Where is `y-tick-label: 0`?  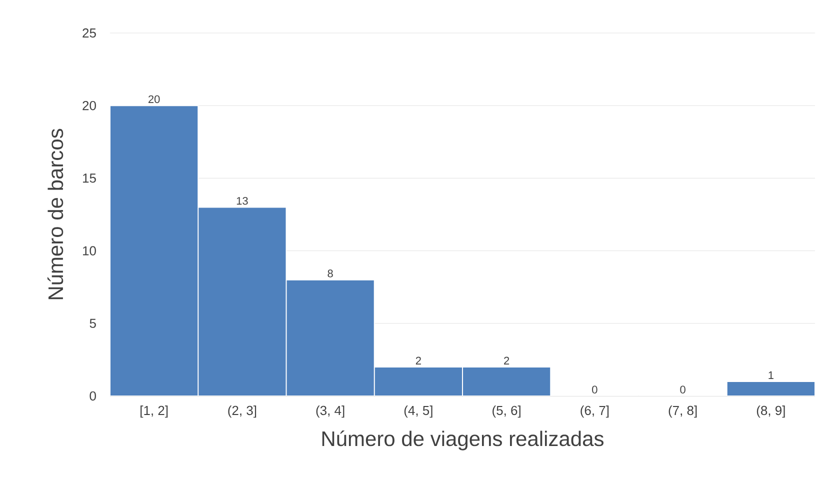
y-tick-label: 0 is located at coordinates (93, 396).